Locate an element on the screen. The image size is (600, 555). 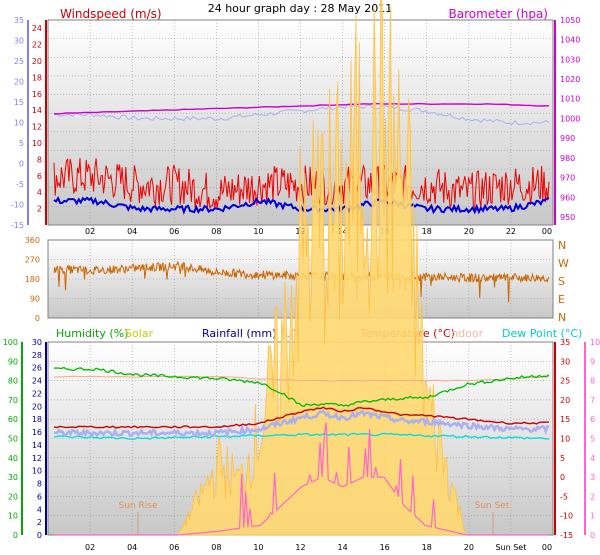
windspeed-label: Windspeed (m/s) is located at coordinates (111, 14).